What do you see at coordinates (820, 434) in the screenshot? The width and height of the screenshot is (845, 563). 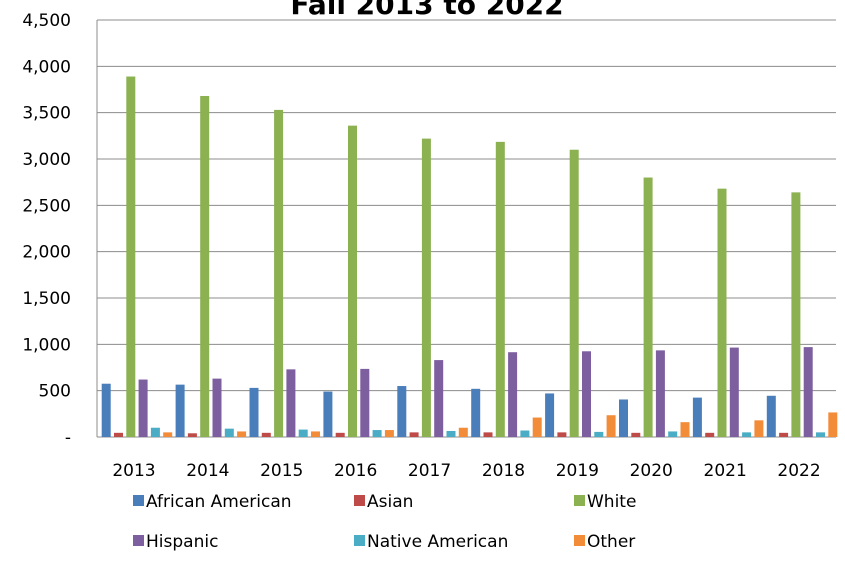 I see `bar-native-american-2022` at bounding box center [820, 434].